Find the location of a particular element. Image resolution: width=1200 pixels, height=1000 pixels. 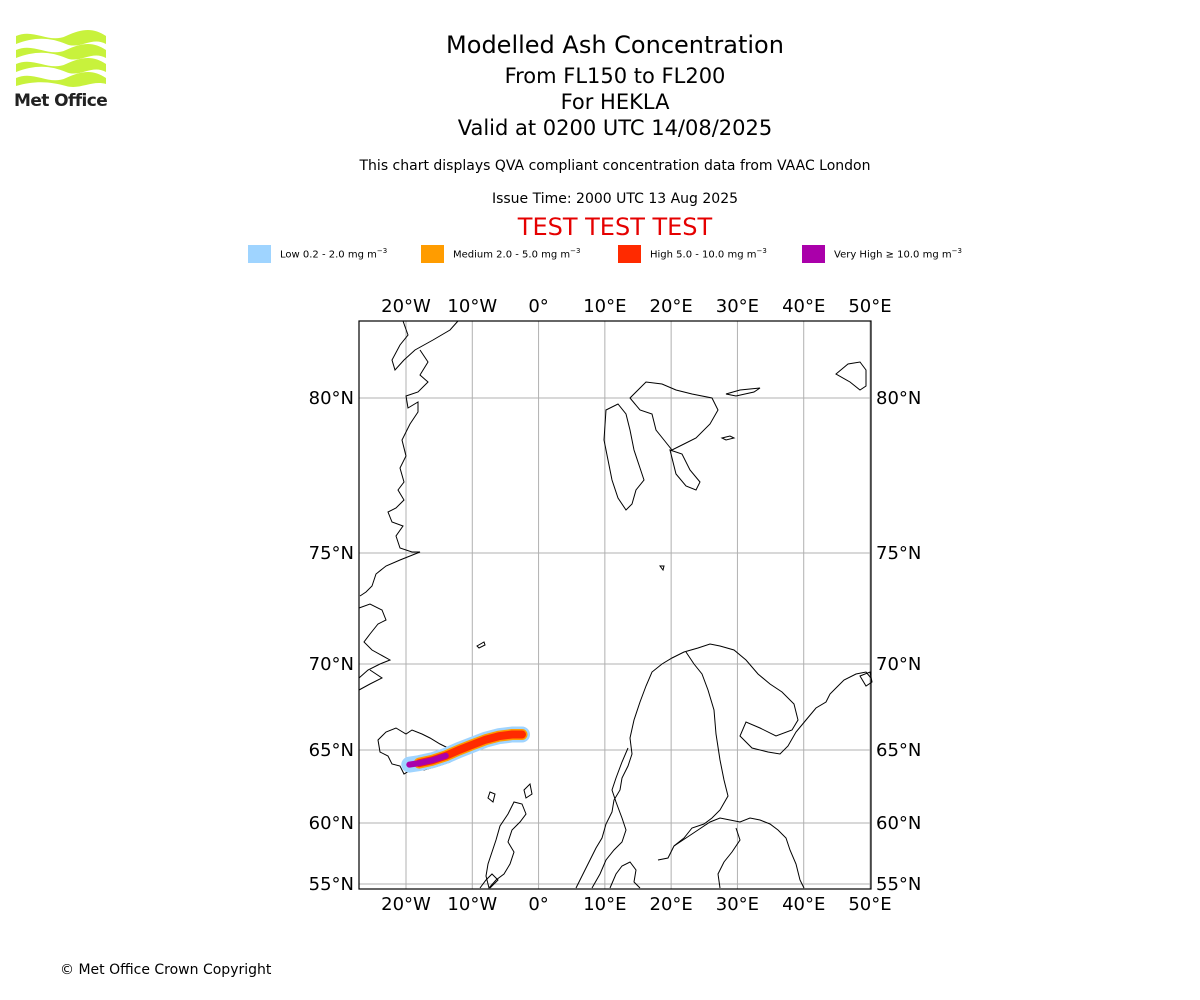

volcano-name: For HEKLA is located at coordinates (615, 102).